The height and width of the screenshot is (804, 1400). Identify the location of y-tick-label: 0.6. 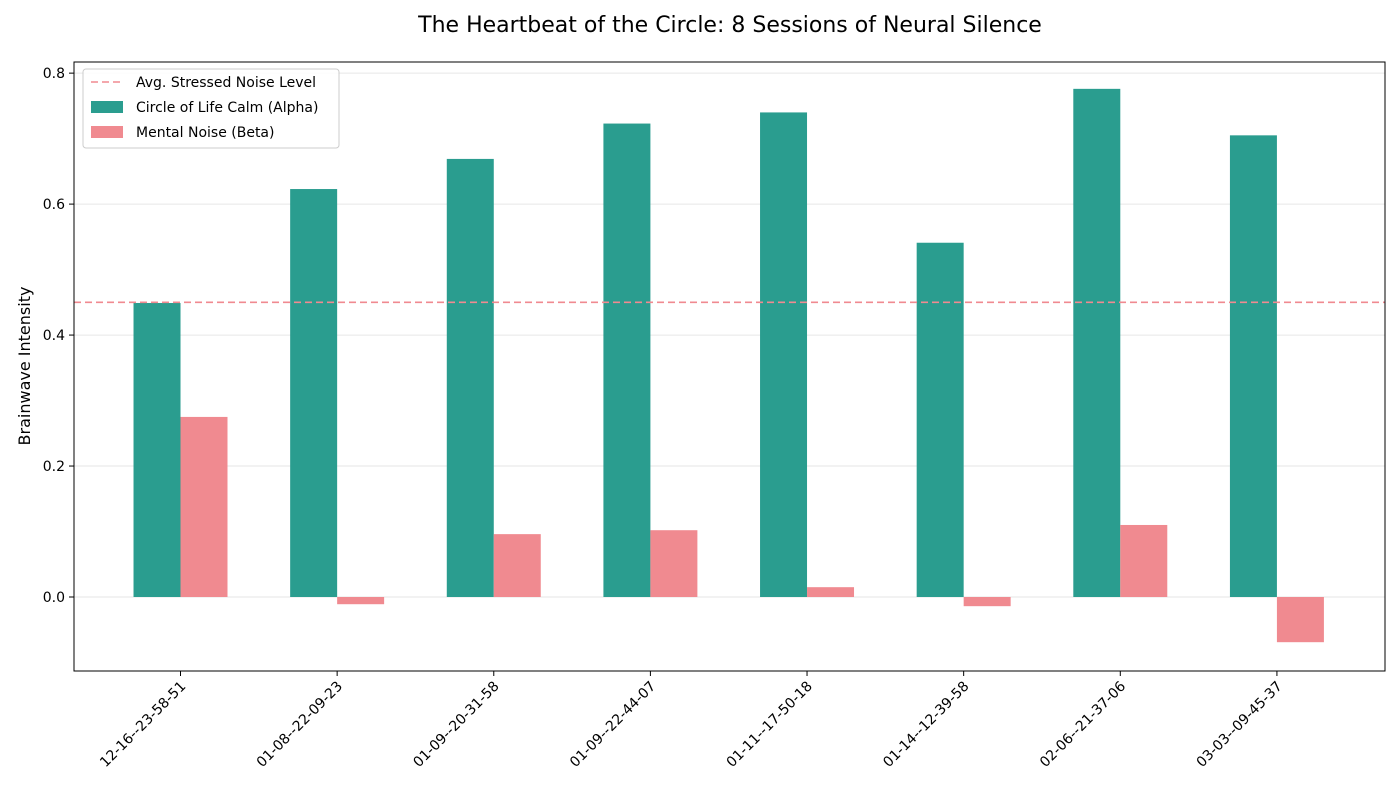
(54, 205).